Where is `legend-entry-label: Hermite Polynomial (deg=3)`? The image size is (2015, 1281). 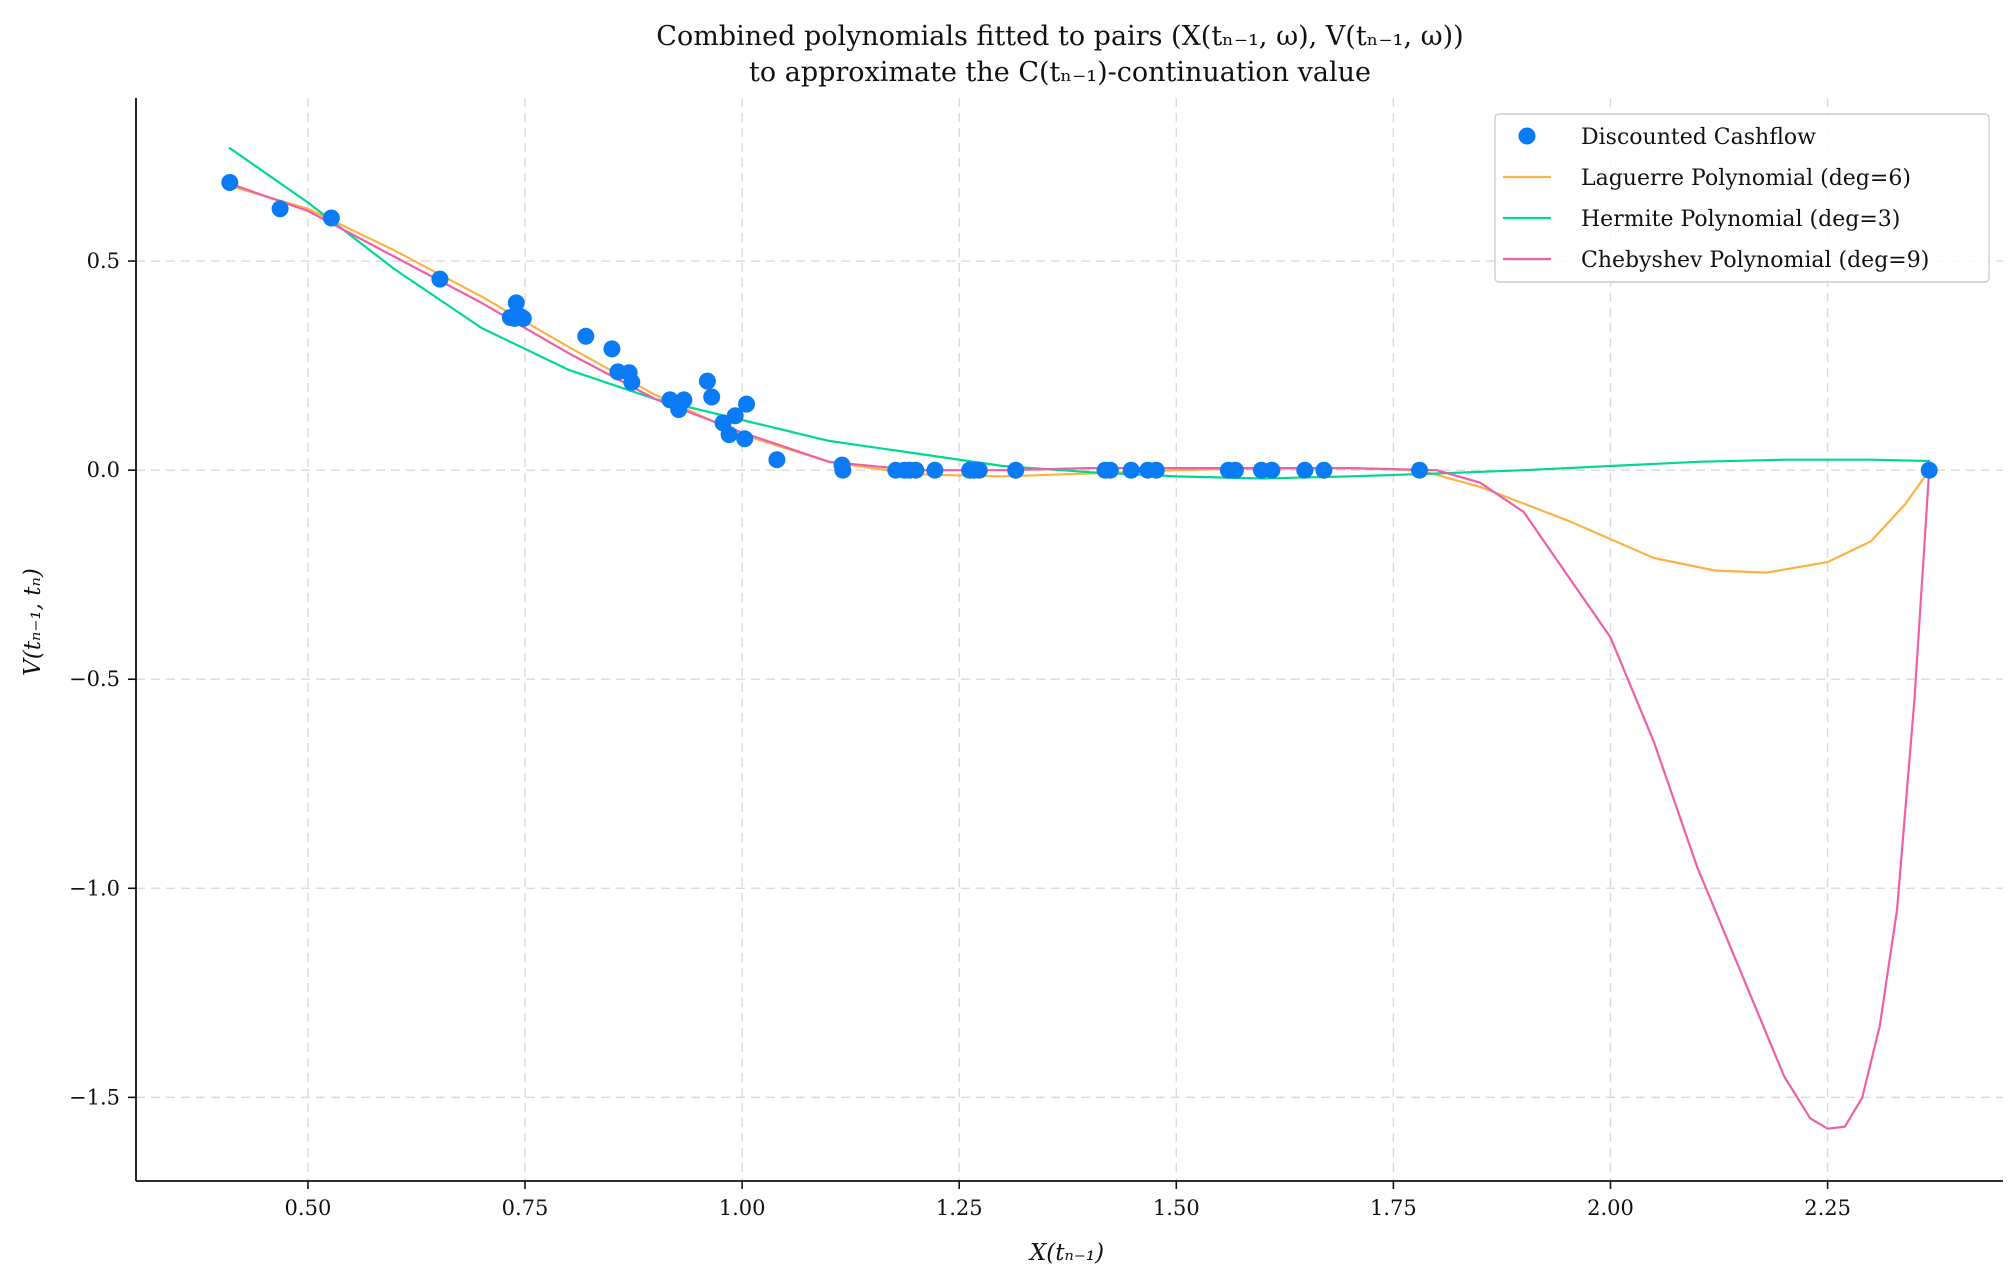 legend-entry-label: Hermite Polynomial (deg=3) is located at coordinates (1740, 219).